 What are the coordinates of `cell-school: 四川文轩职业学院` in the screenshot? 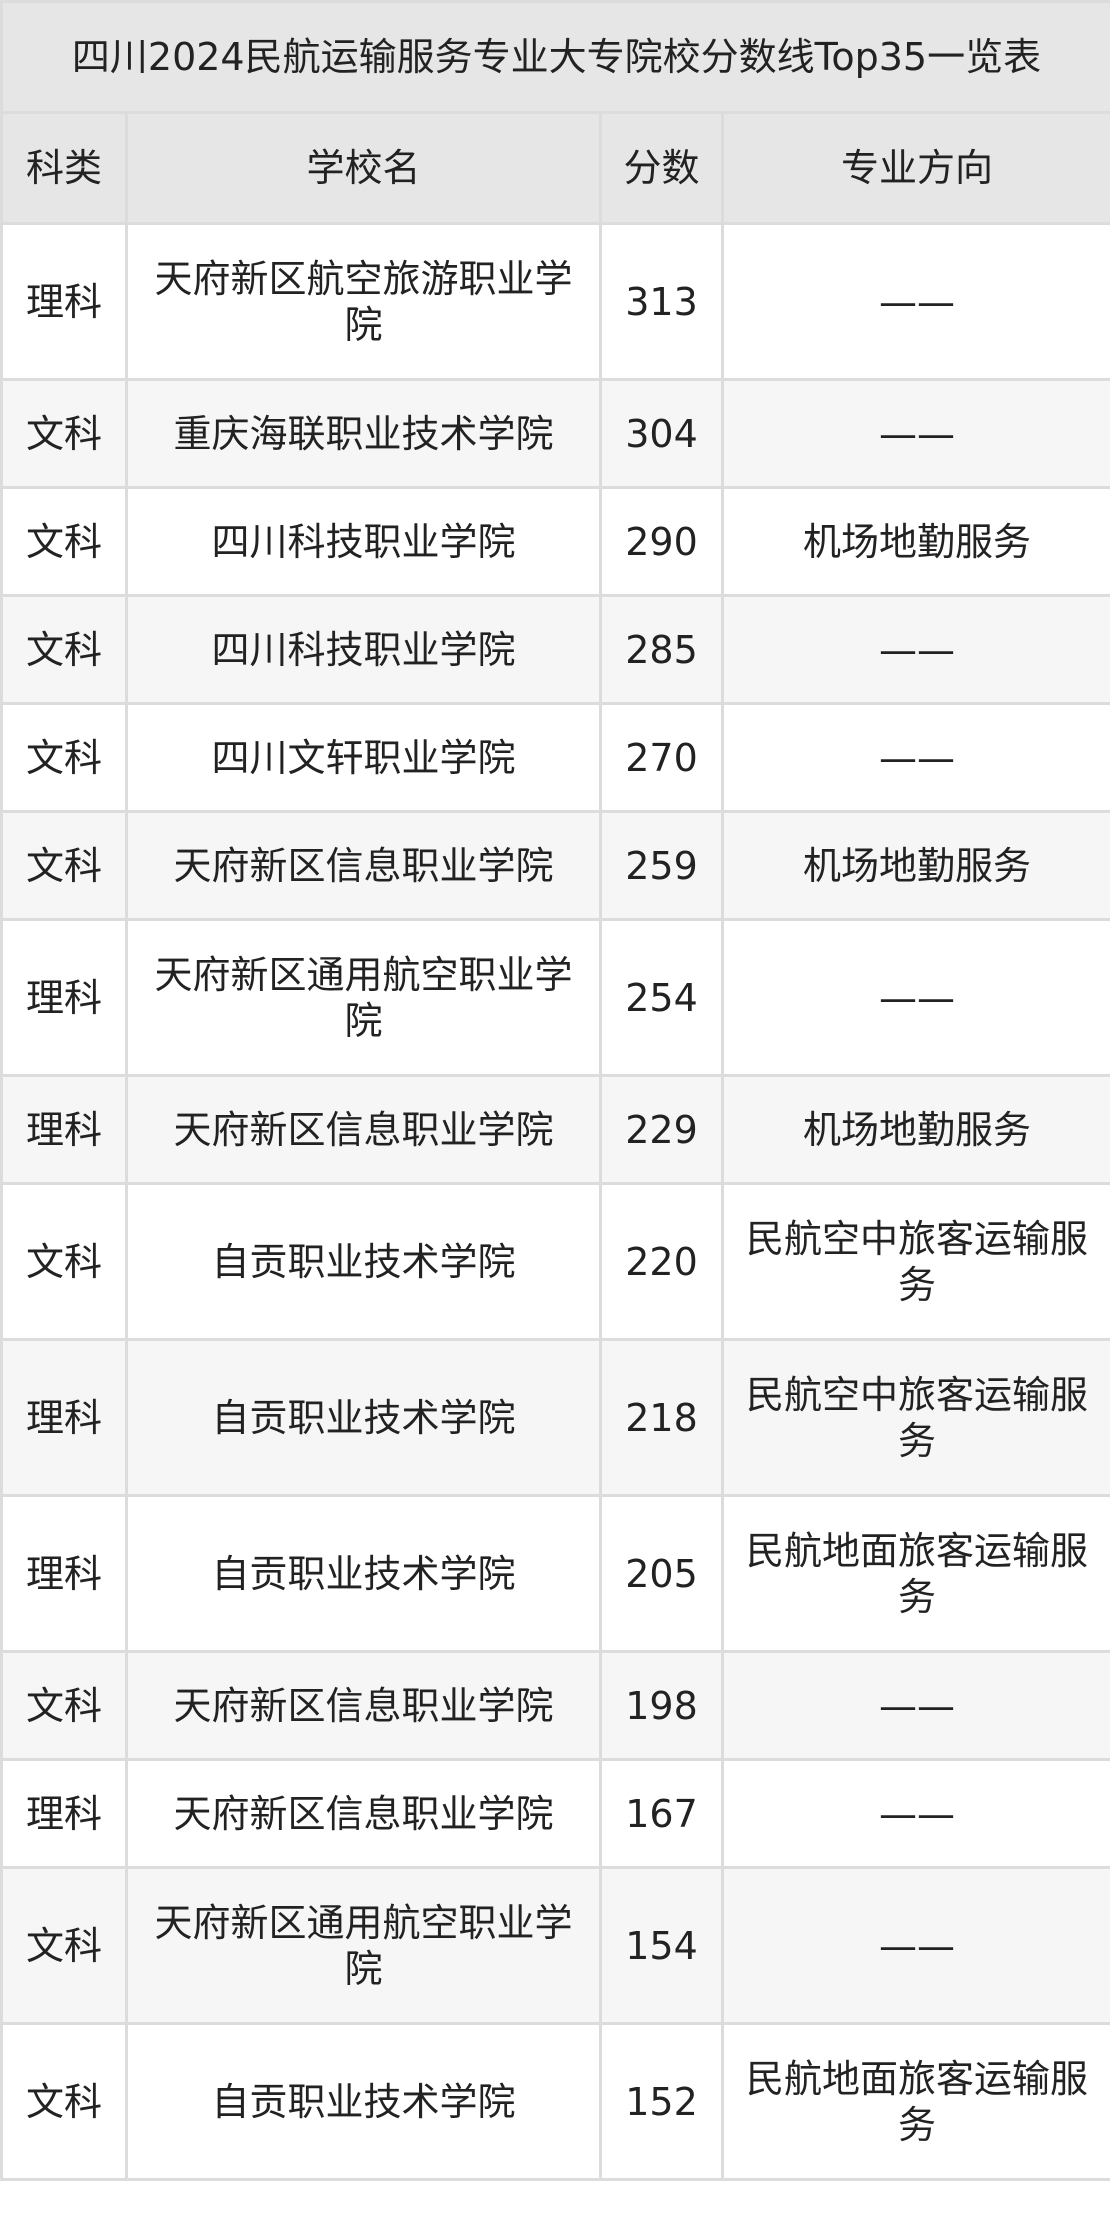 It's located at (363, 757).